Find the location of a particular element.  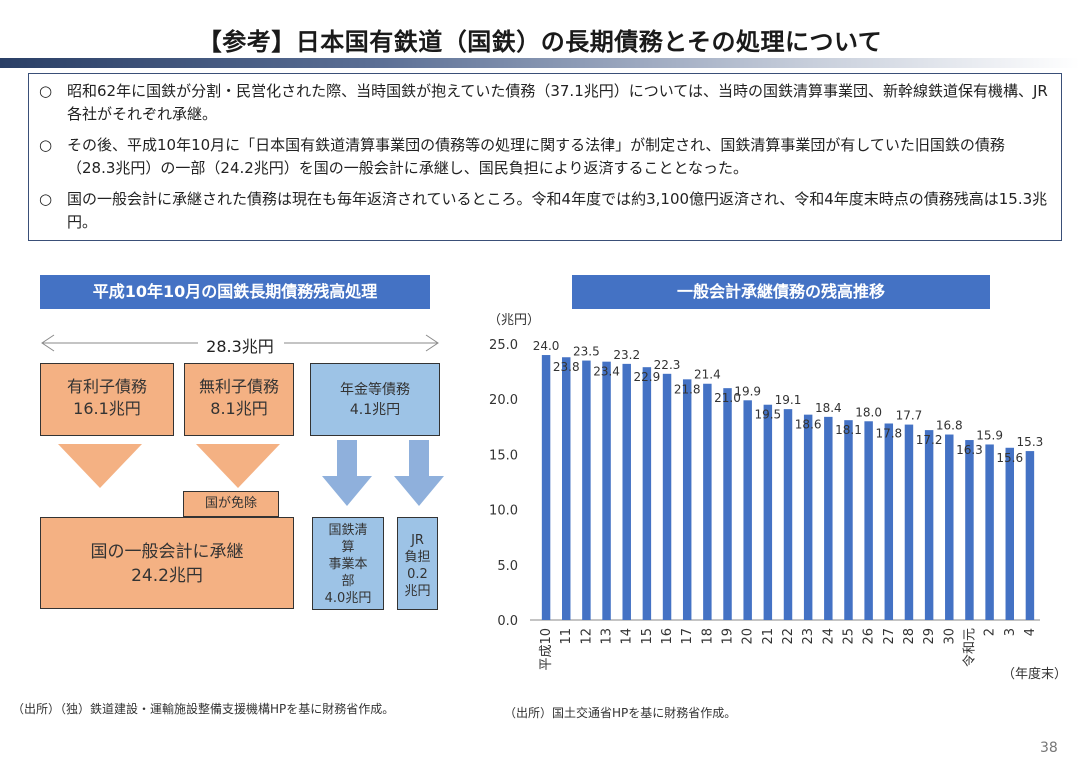

box-label: 国の一般会計に承継 is located at coordinates (167, 552).